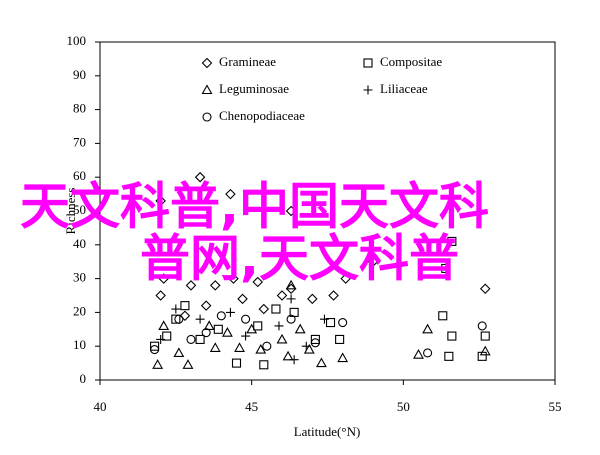  Describe the element at coordinates (403, 406) in the screenshot. I see `x-tick-label: 50` at that location.